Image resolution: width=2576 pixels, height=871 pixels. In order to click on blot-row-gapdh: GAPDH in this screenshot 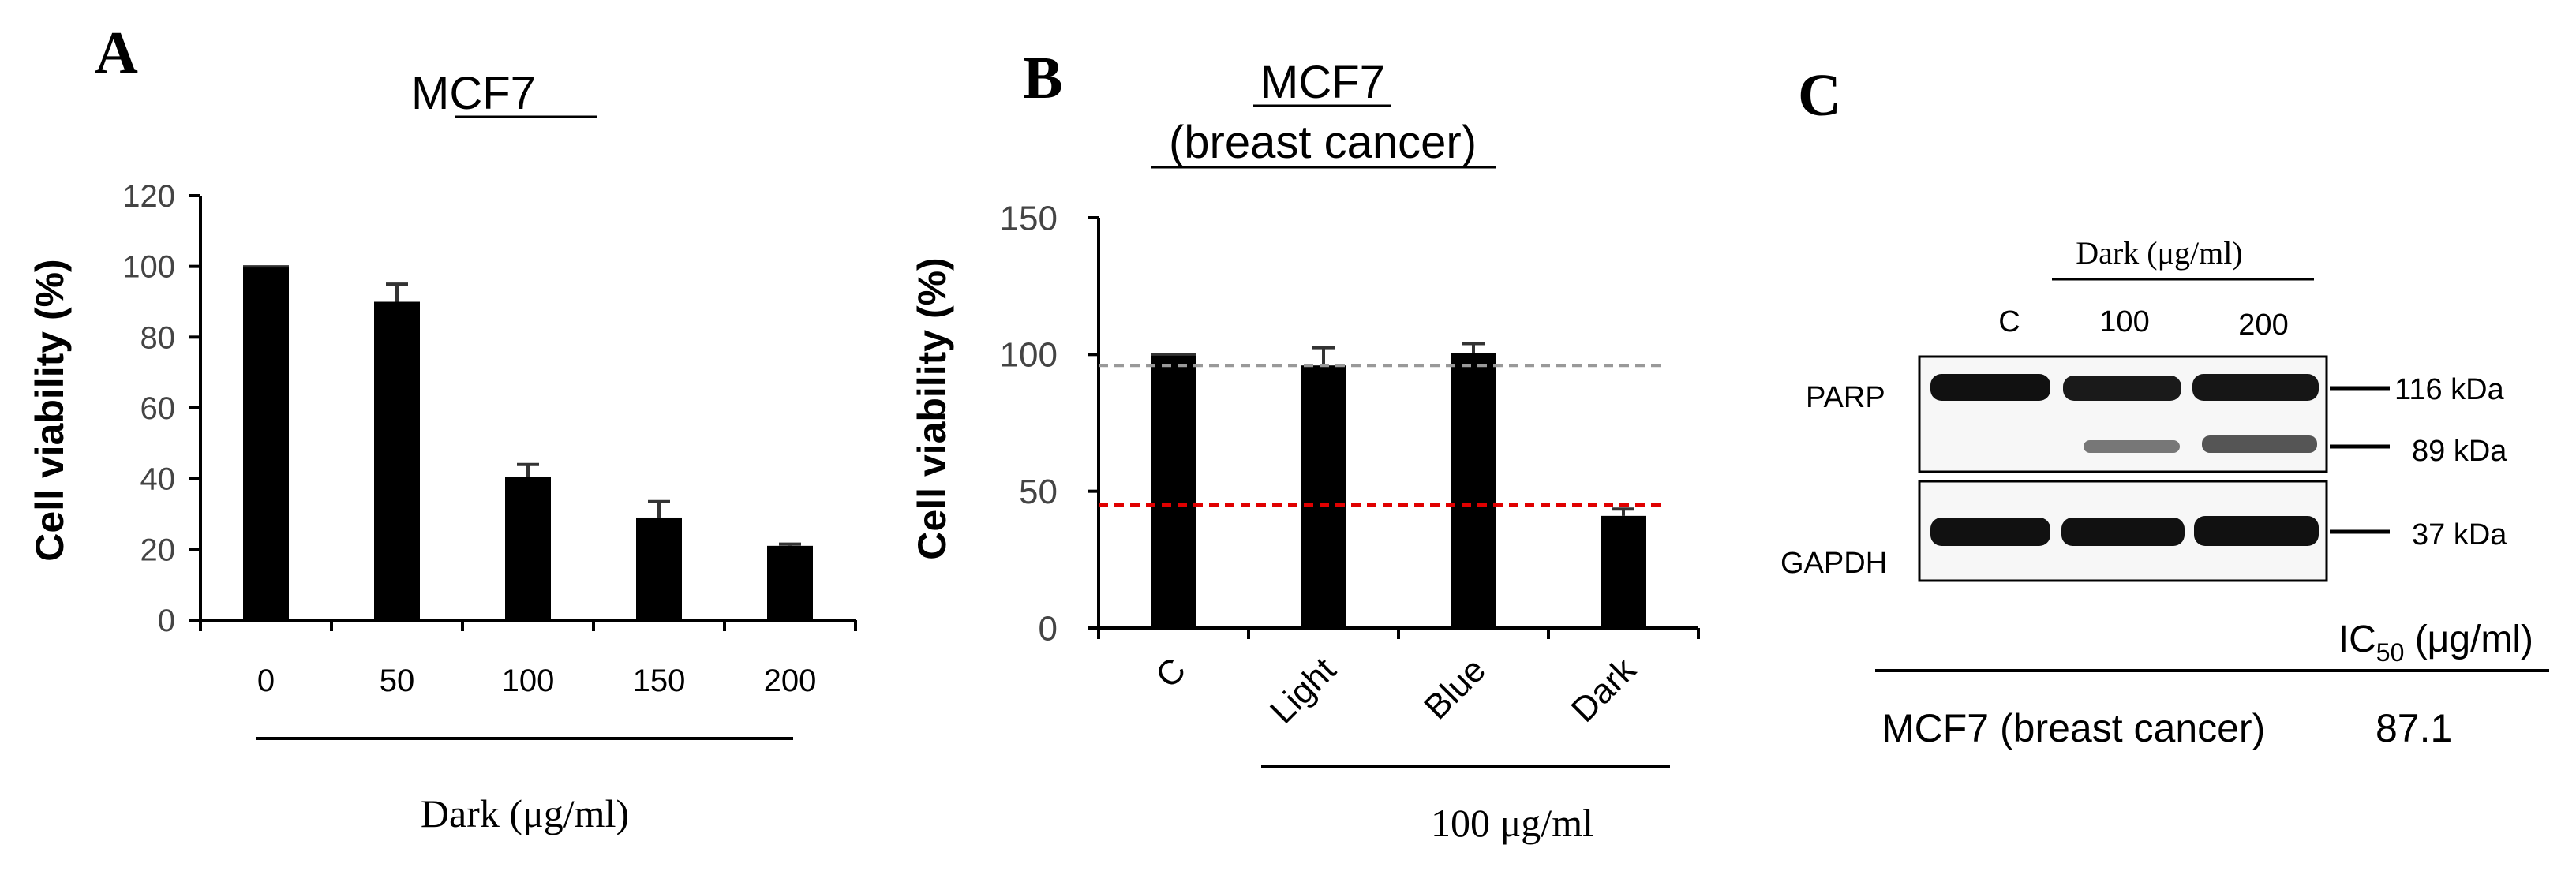, I will do `click(1833, 563)`.